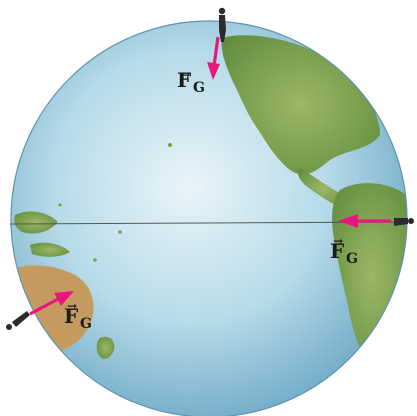  Describe the element at coordinates (222, 24) in the screenshot. I see `person-top-figure` at that location.